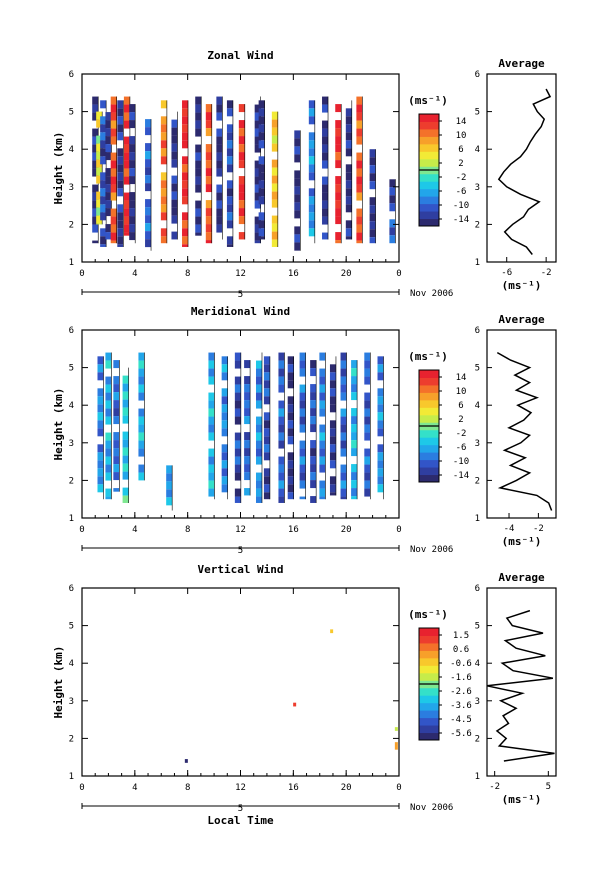 The image size is (610, 873). What do you see at coordinates (398, 530) in the screenshot?
I see `x-tick-label: 0` at bounding box center [398, 530].